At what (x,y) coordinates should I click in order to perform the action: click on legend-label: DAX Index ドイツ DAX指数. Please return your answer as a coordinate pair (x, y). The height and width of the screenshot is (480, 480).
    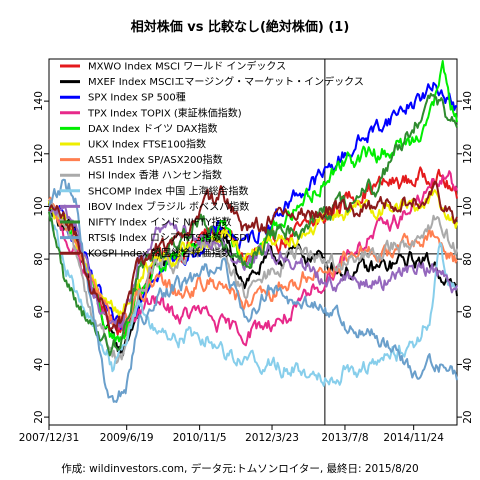
    Looking at the image, I should click on (153, 128).